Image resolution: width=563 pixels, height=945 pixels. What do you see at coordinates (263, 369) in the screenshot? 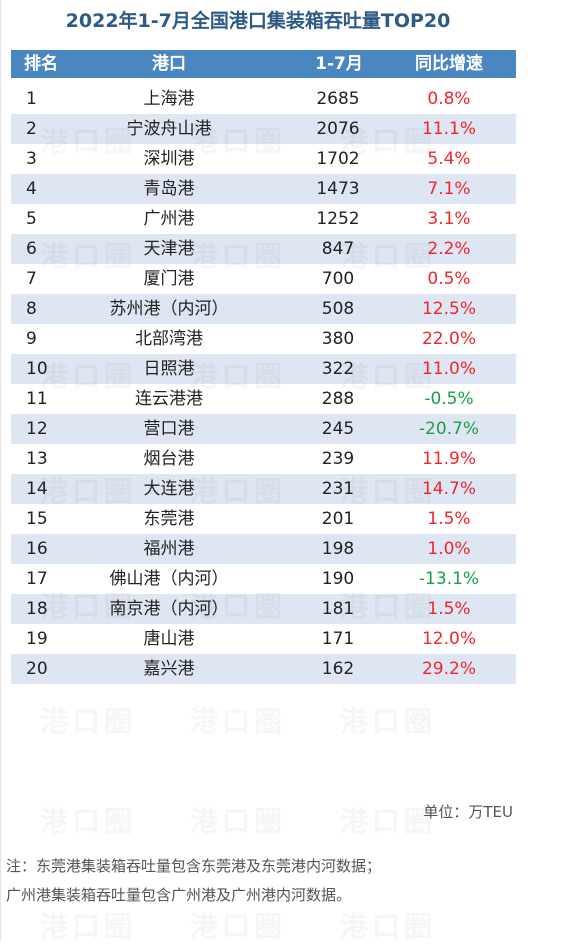
I see `table-row: 10 日照港 322 11.0%` at bounding box center [263, 369].